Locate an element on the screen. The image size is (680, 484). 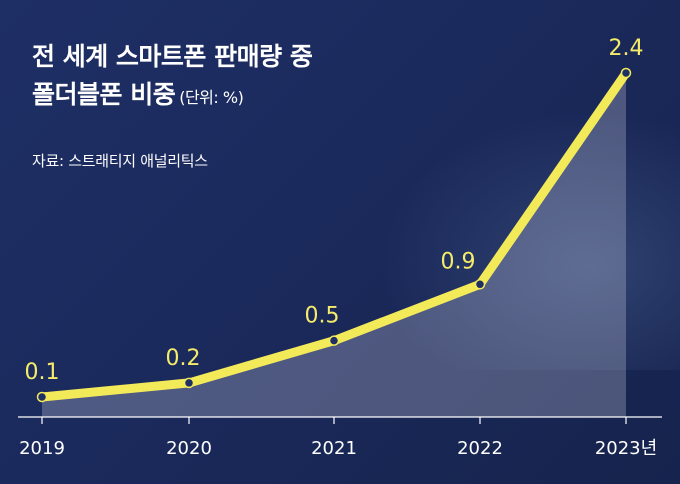
x-label-2019: 2019 is located at coordinates (42, 448).